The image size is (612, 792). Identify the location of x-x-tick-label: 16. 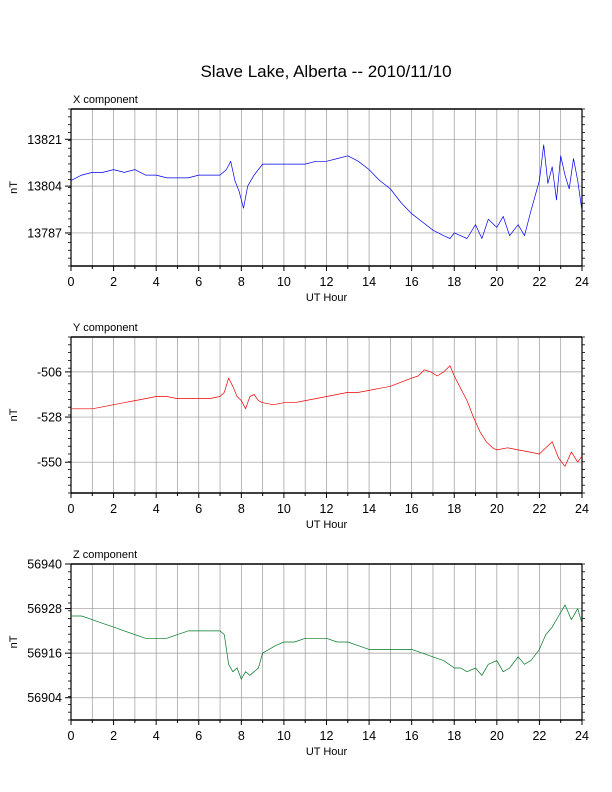
(412, 282).